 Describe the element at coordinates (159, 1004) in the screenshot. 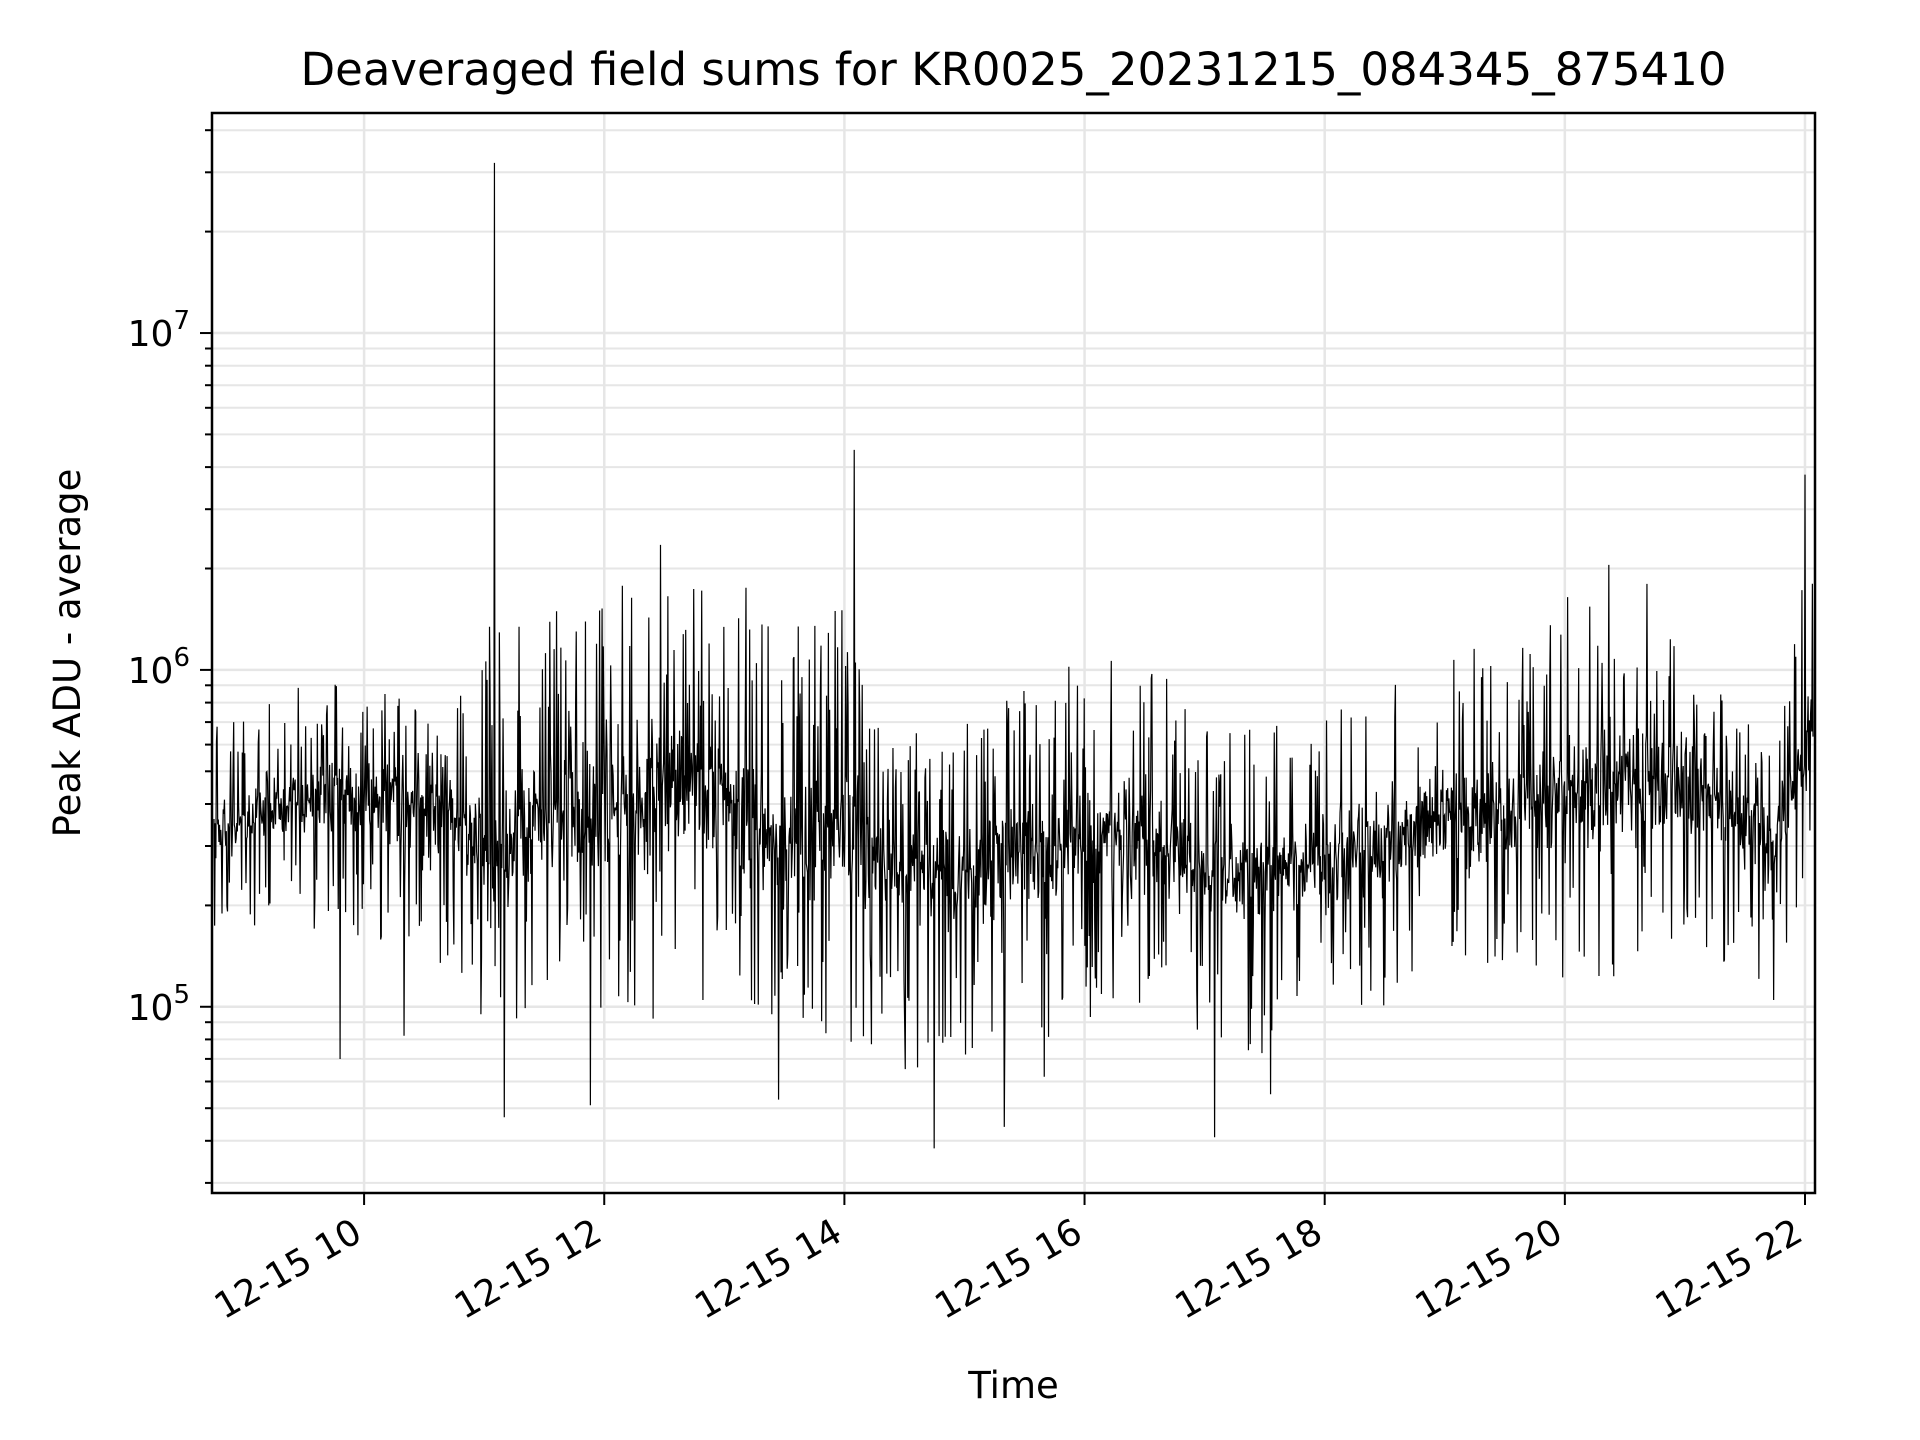

I see `y-tick-label: 10⁵` at that location.